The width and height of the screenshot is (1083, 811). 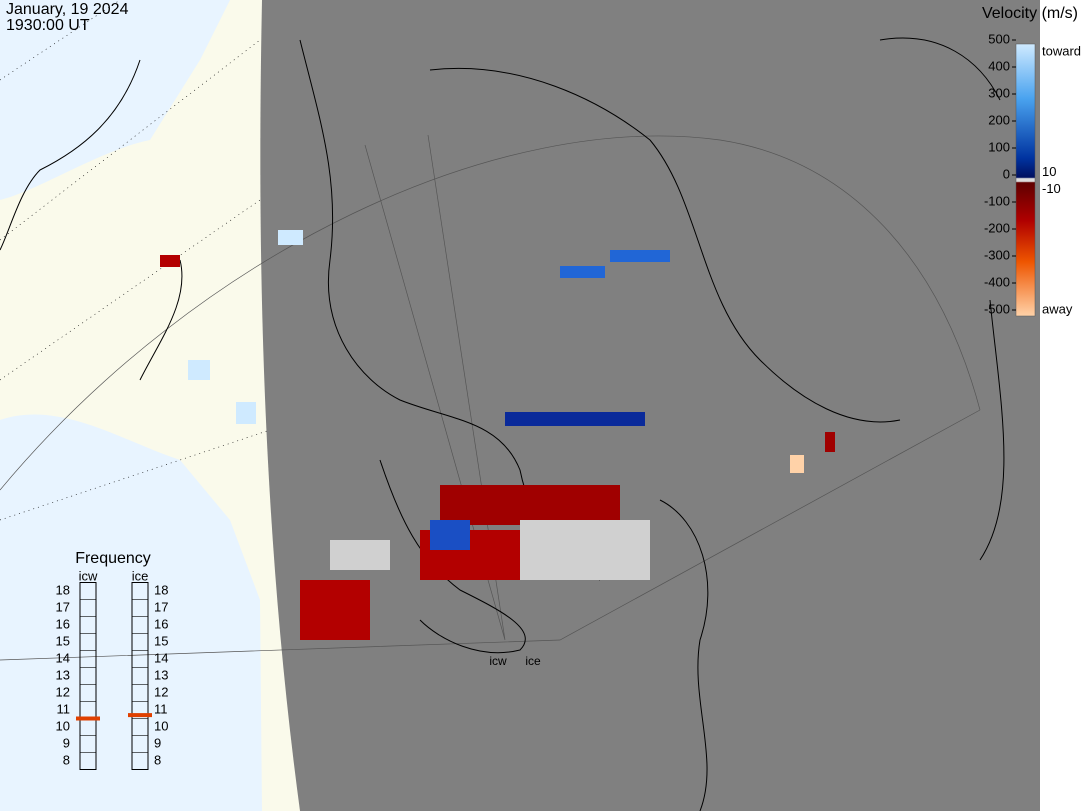 What do you see at coordinates (1025, 180) in the screenshot?
I see `colorbar` at bounding box center [1025, 180].